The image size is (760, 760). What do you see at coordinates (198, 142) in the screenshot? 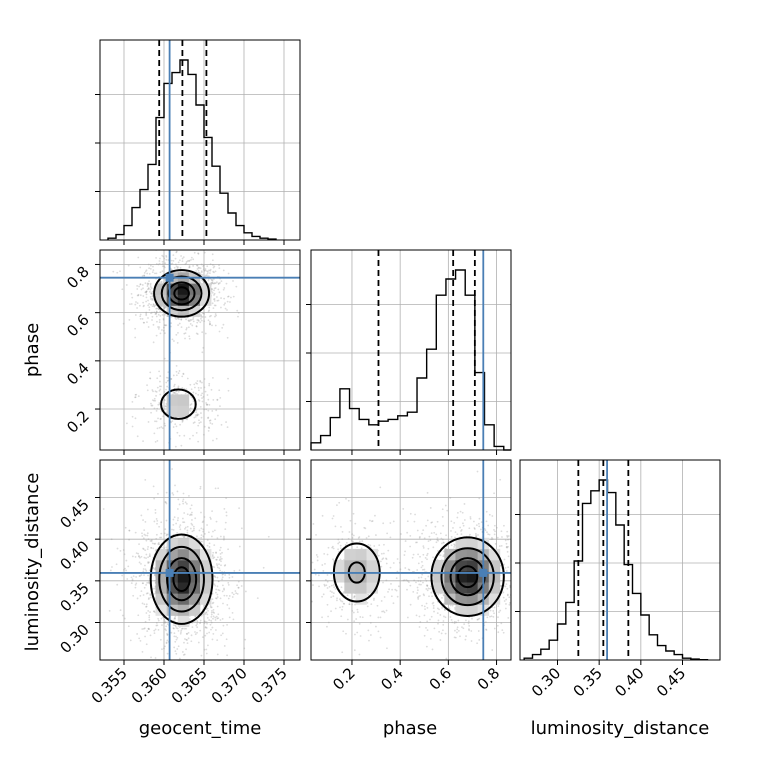
I see `panel-geocent_time-hist` at bounding box center [198, 142].